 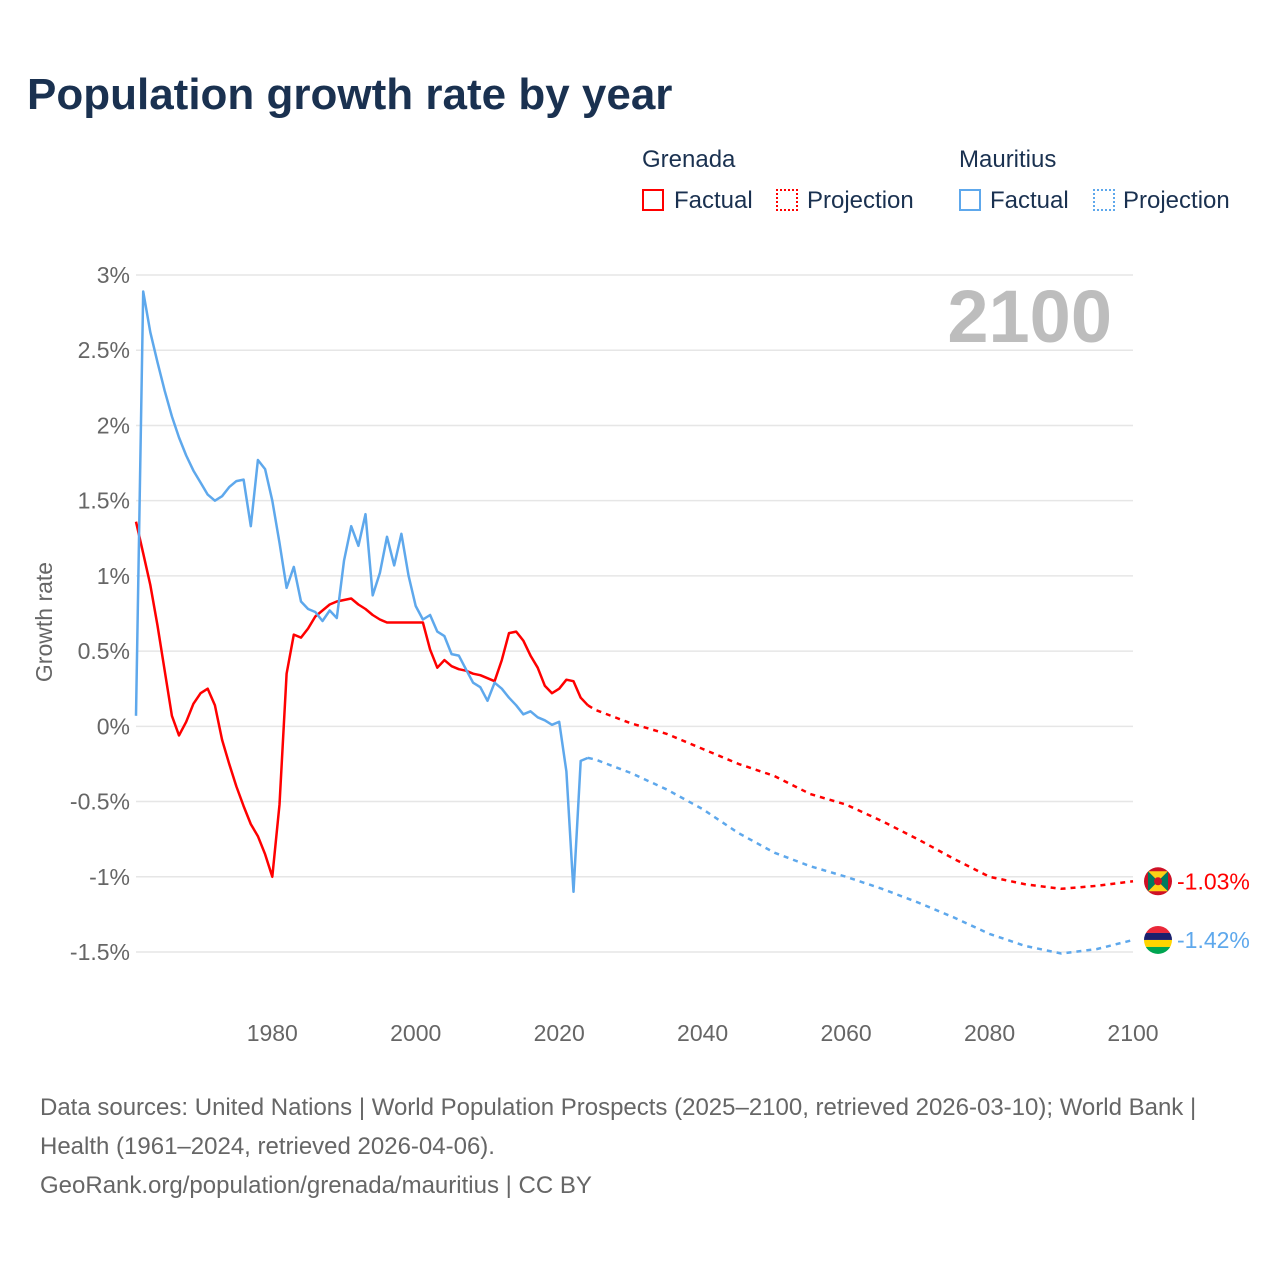 What do you see at coordinates (100, 952) in the screenshot?
I see `y-tick-label: -1.5%` at bounding box center [100, 952].